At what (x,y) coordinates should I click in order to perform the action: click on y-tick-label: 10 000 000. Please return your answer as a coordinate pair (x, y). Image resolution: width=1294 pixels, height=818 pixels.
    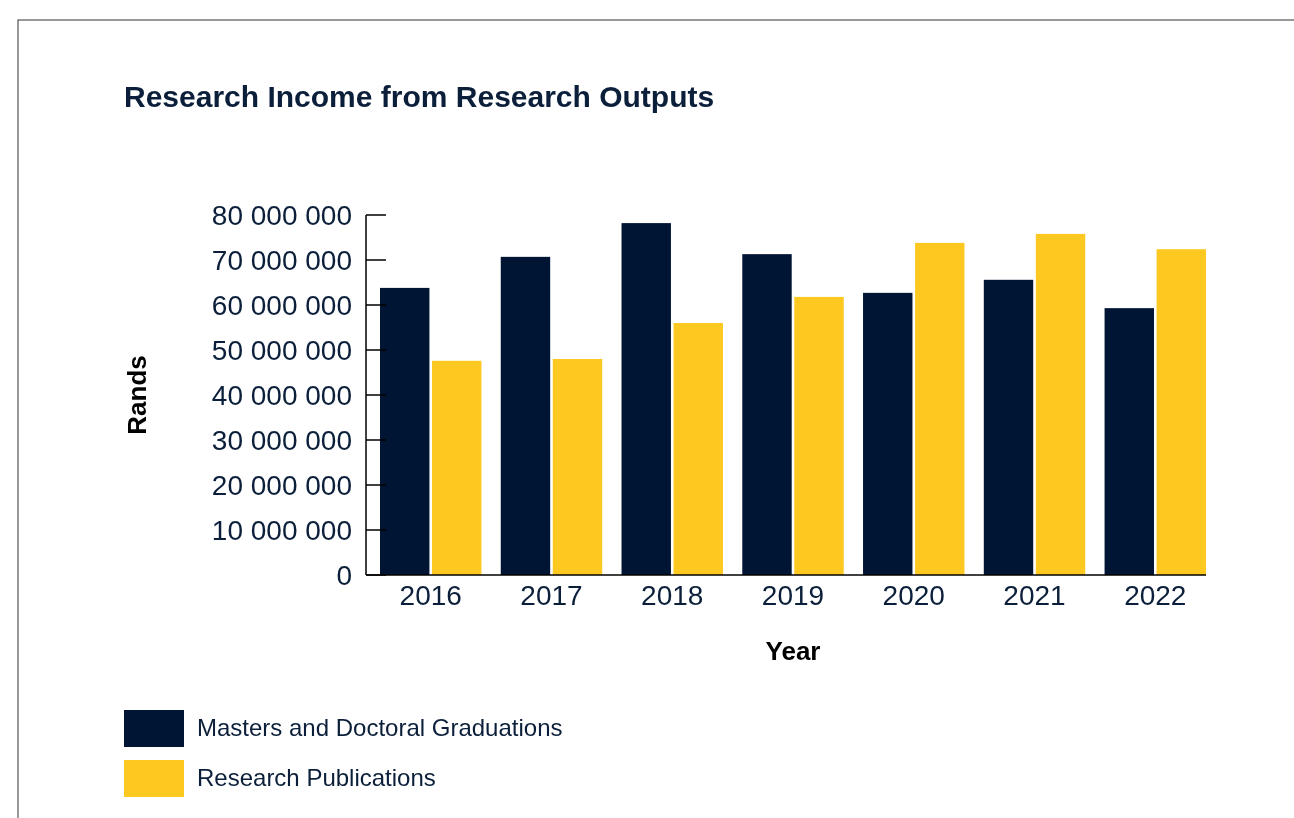
    Looking at the image, I should click on (281, 530).